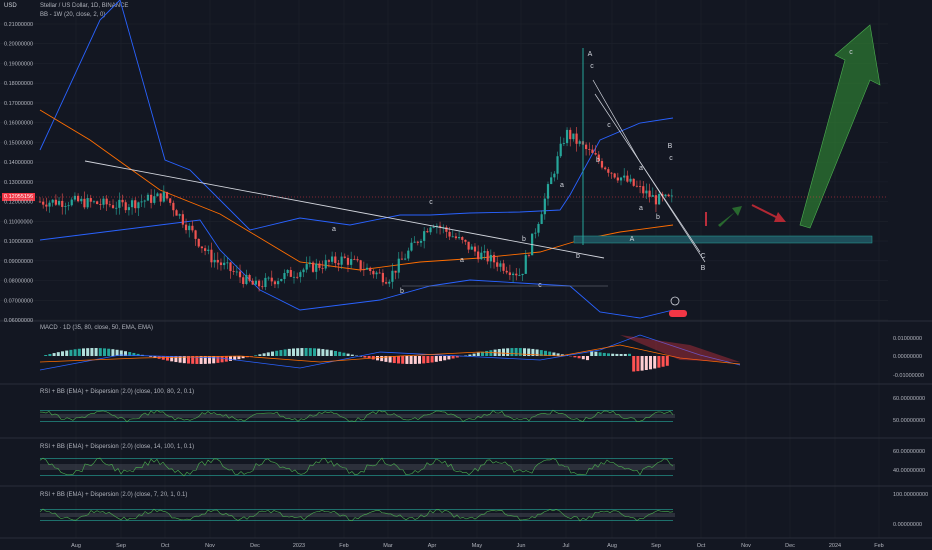 Image resolution: width=932 pixels, height=550 pixels. What do you see at coordinates (18, 242) in the screenshot?
I see `price-tick-11: 0.10000000` at bounding box center [18, 242].